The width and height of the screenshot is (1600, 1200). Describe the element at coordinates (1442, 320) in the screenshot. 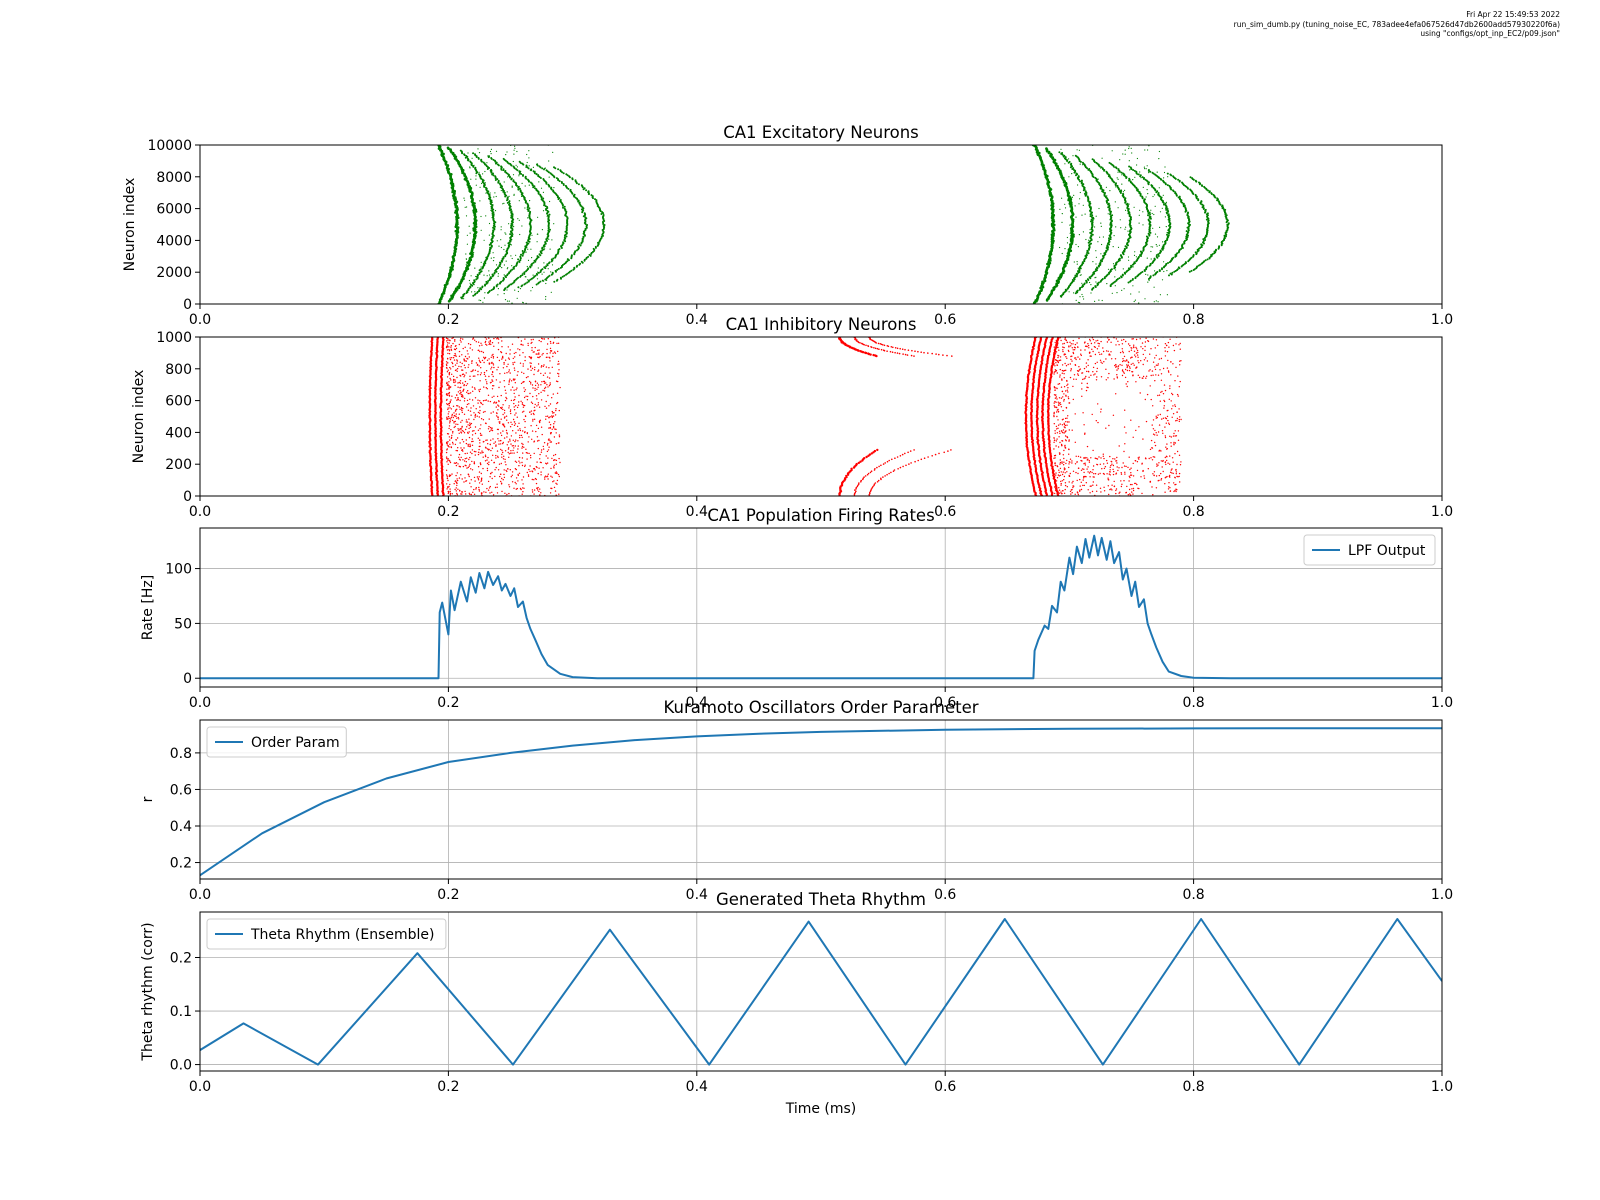

I see `x-tick-label: 1.0` at that location.